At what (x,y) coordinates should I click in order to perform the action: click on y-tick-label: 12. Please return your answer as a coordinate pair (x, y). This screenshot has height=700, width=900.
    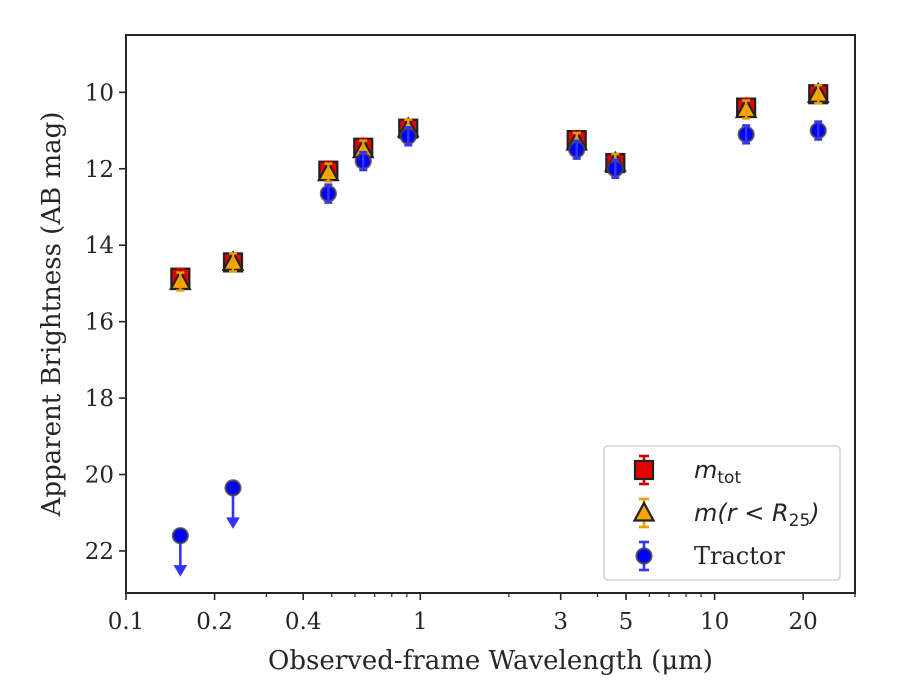
    Looking at the image, I should click on (99, 170).